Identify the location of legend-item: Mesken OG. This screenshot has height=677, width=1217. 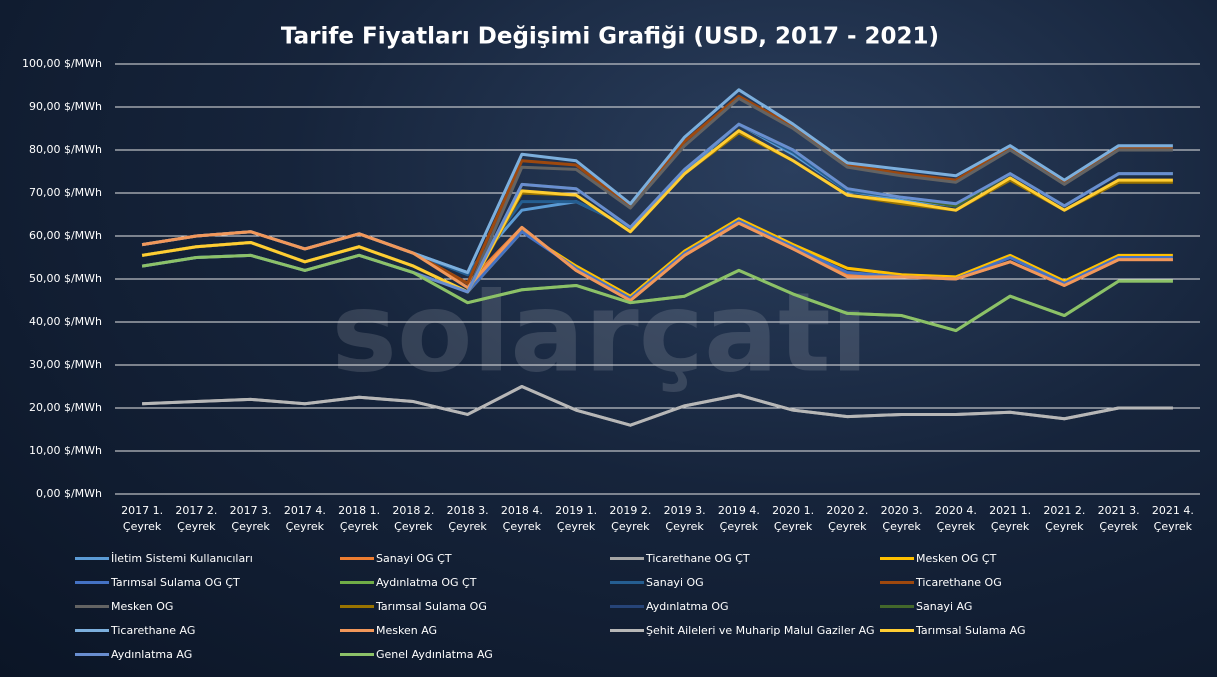
(124, 606).